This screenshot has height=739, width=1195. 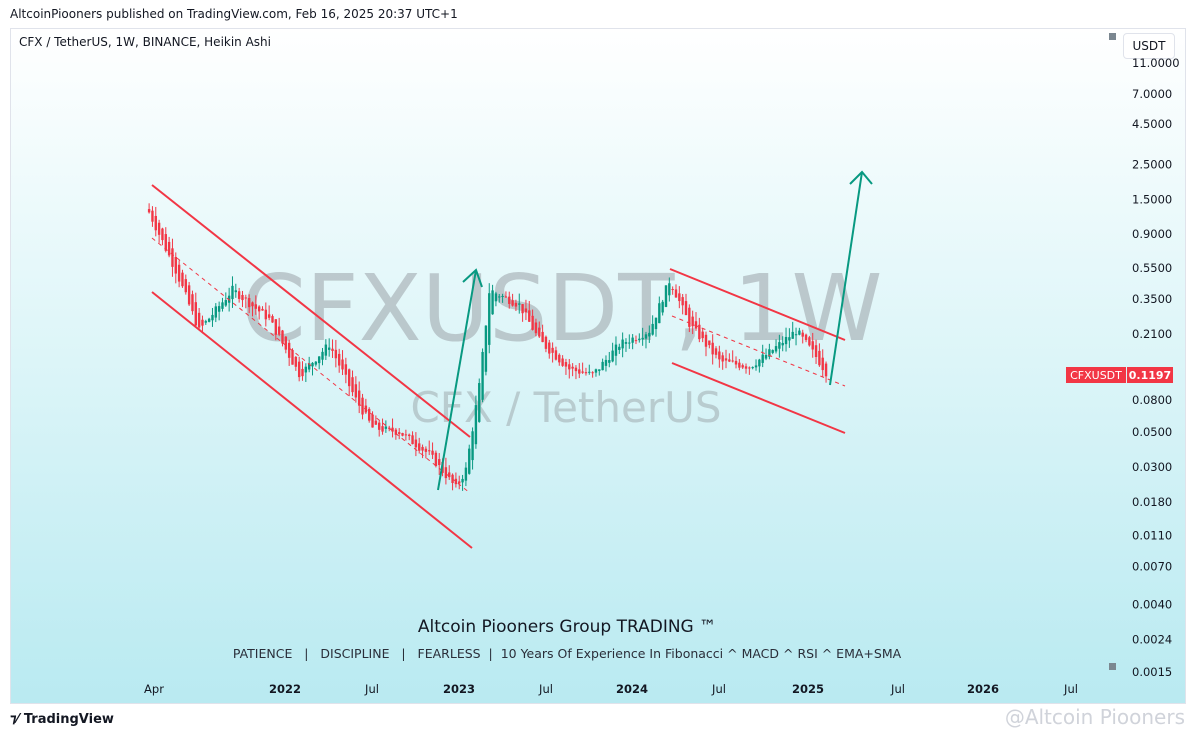 What do you see at coordinates (757, 304) in the screenshot?
I see `channel-upper-line` at bounding box center [757, 304].